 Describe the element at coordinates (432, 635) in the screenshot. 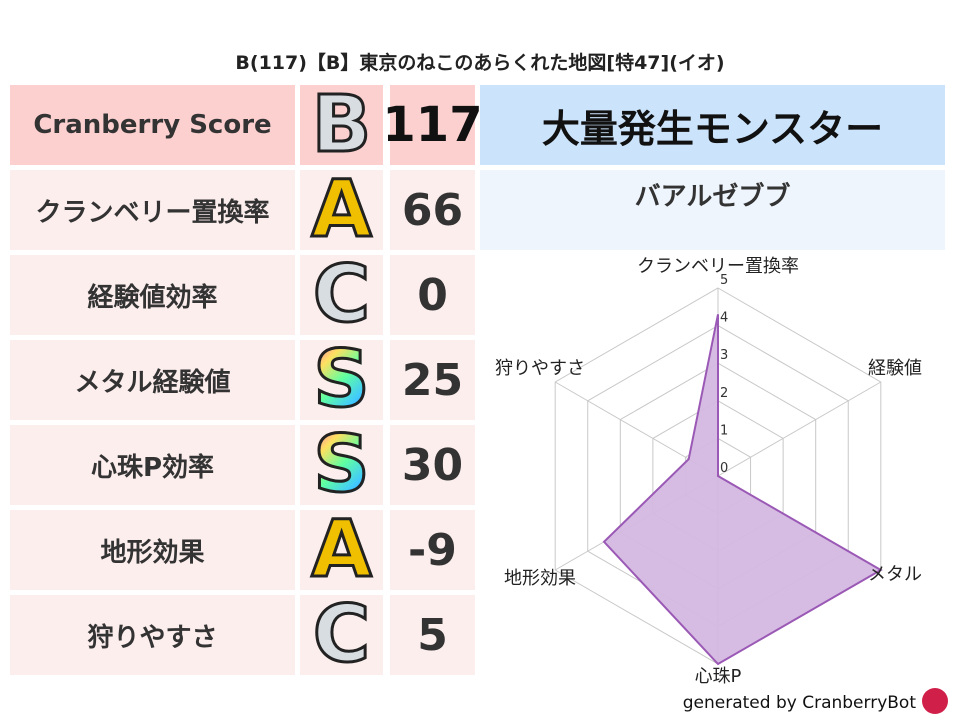

I see `metric-value: 5` at that location.